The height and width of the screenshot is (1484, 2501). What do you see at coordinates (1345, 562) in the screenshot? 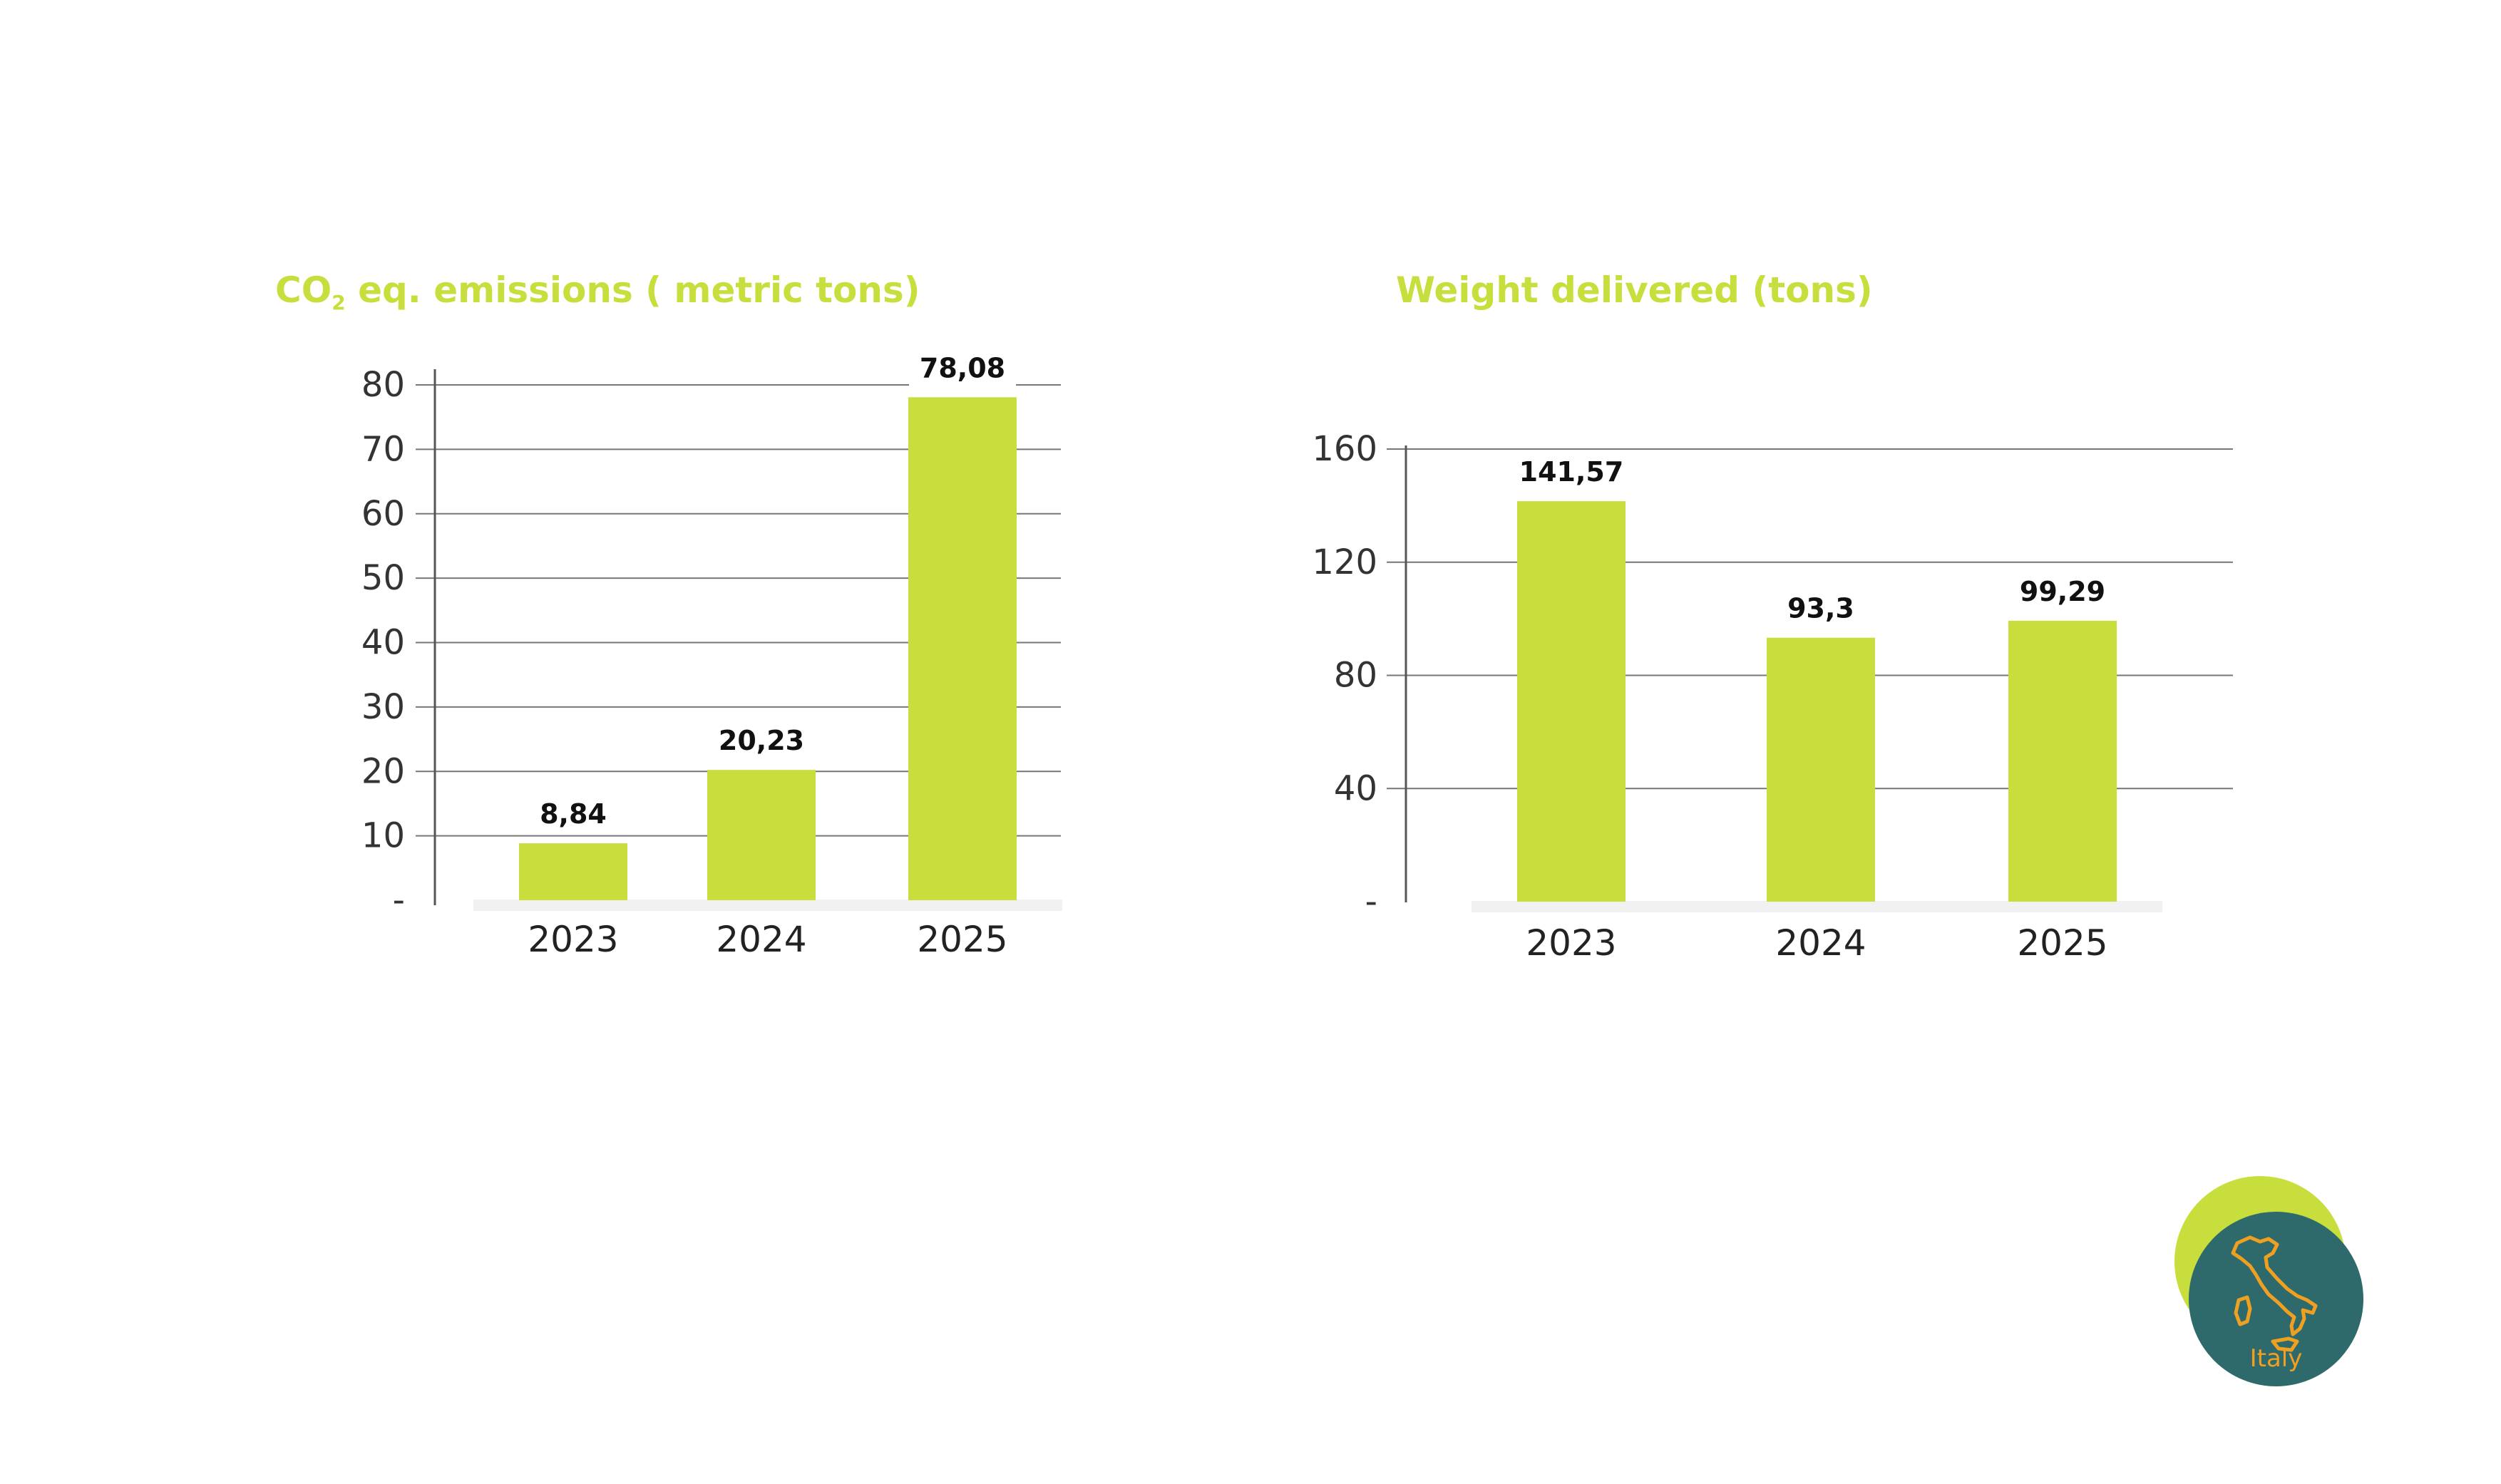
I see `y-tick-label: 120` at bounding box center [1345, 562].